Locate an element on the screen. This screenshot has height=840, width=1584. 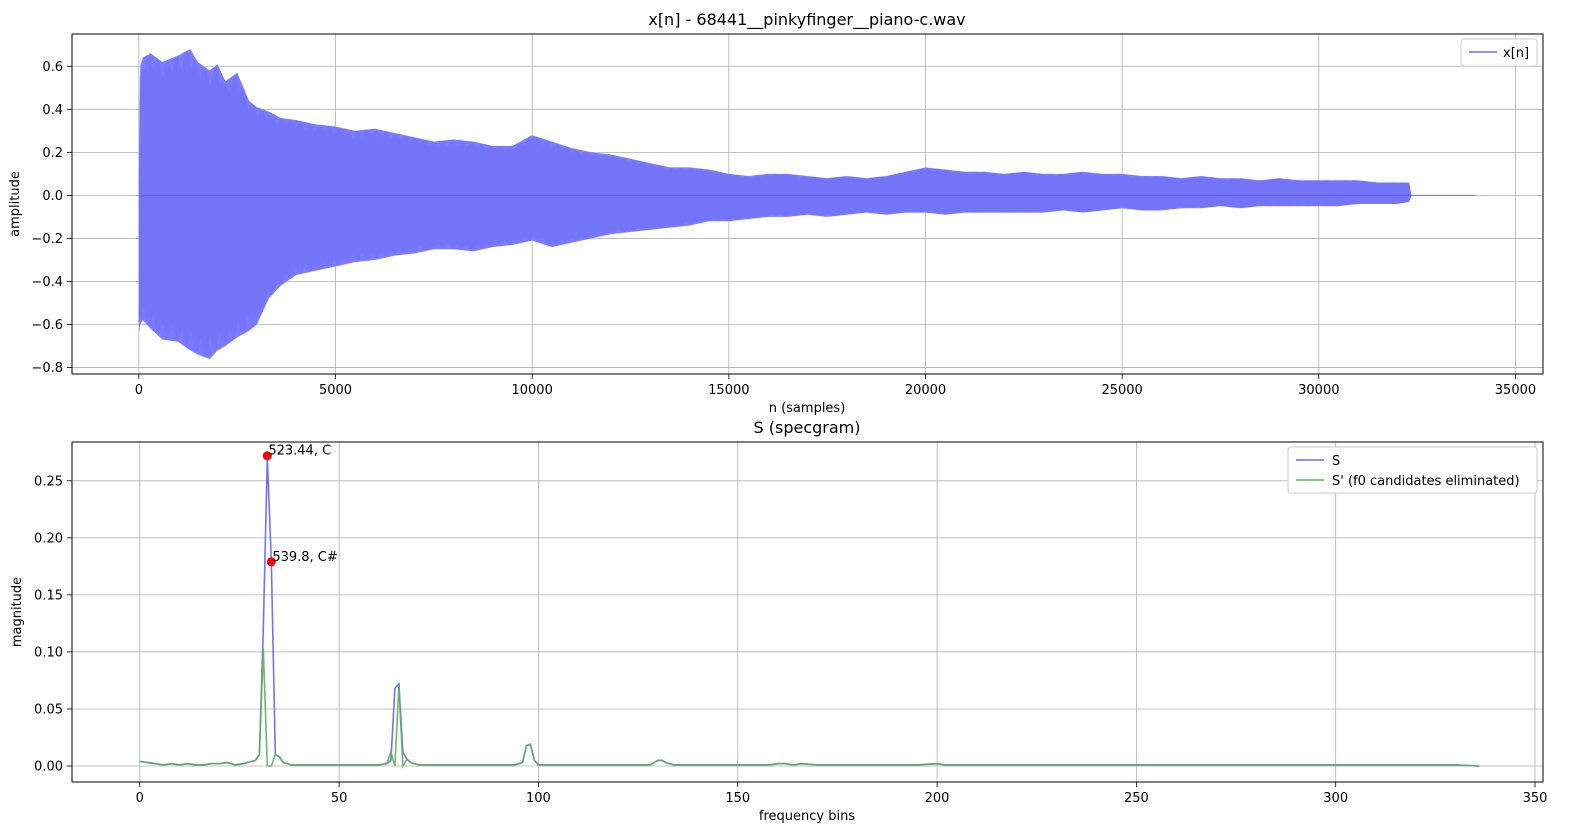
spectrum-y-tick-label: 0.10 is located at coordinates (48, 652).